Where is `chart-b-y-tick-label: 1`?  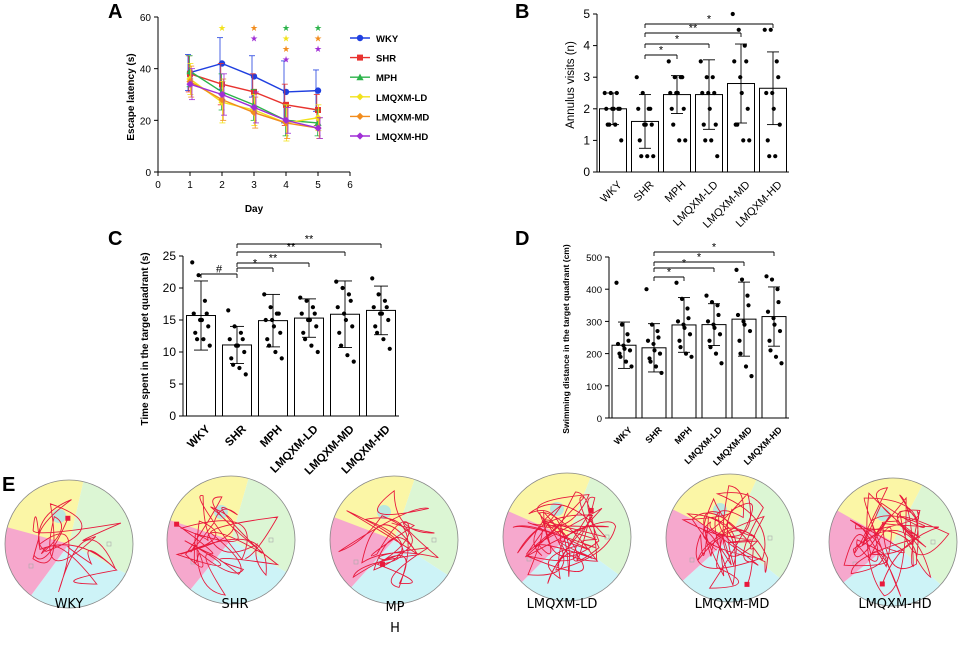 chart-b-y-tick-label: 1 is located at coordinates (586, 140).